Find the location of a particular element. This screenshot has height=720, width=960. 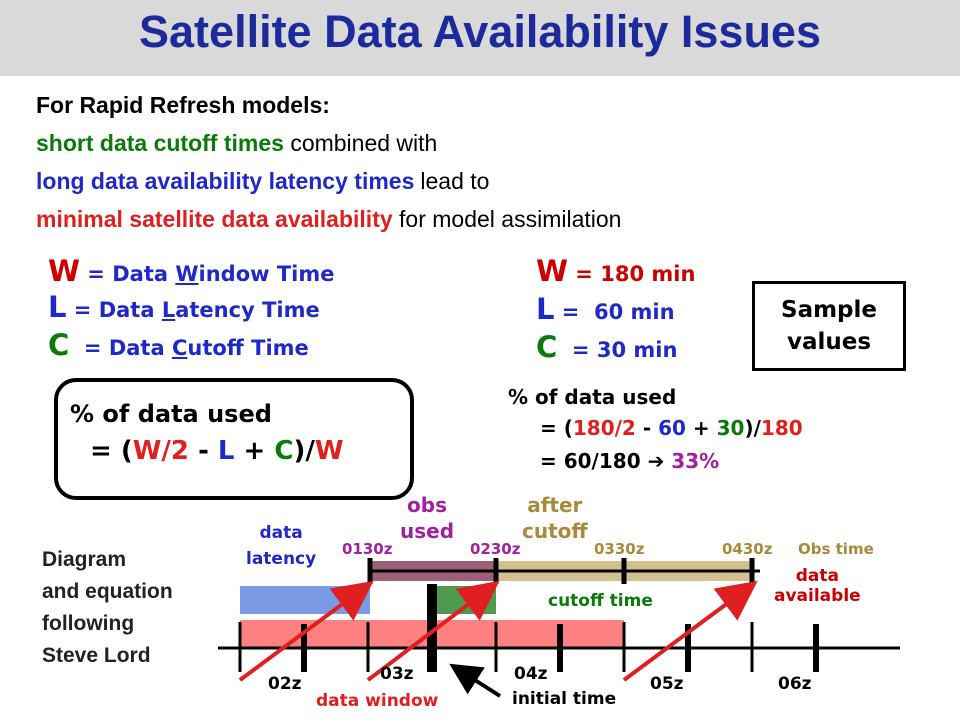

sample-w: W = 180 min is located at coordinates (615, 271).